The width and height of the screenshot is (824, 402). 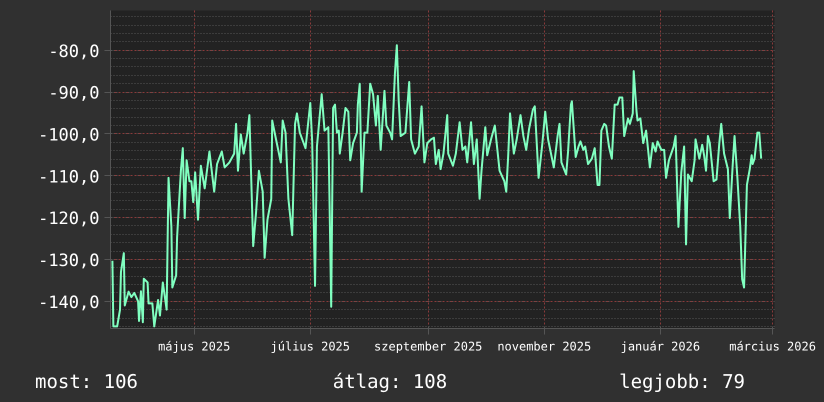 What do you see at coordinates (310, 347) in the screenshot?
I see `x-tick-label: július 2025` at bounding box center [310, 347].